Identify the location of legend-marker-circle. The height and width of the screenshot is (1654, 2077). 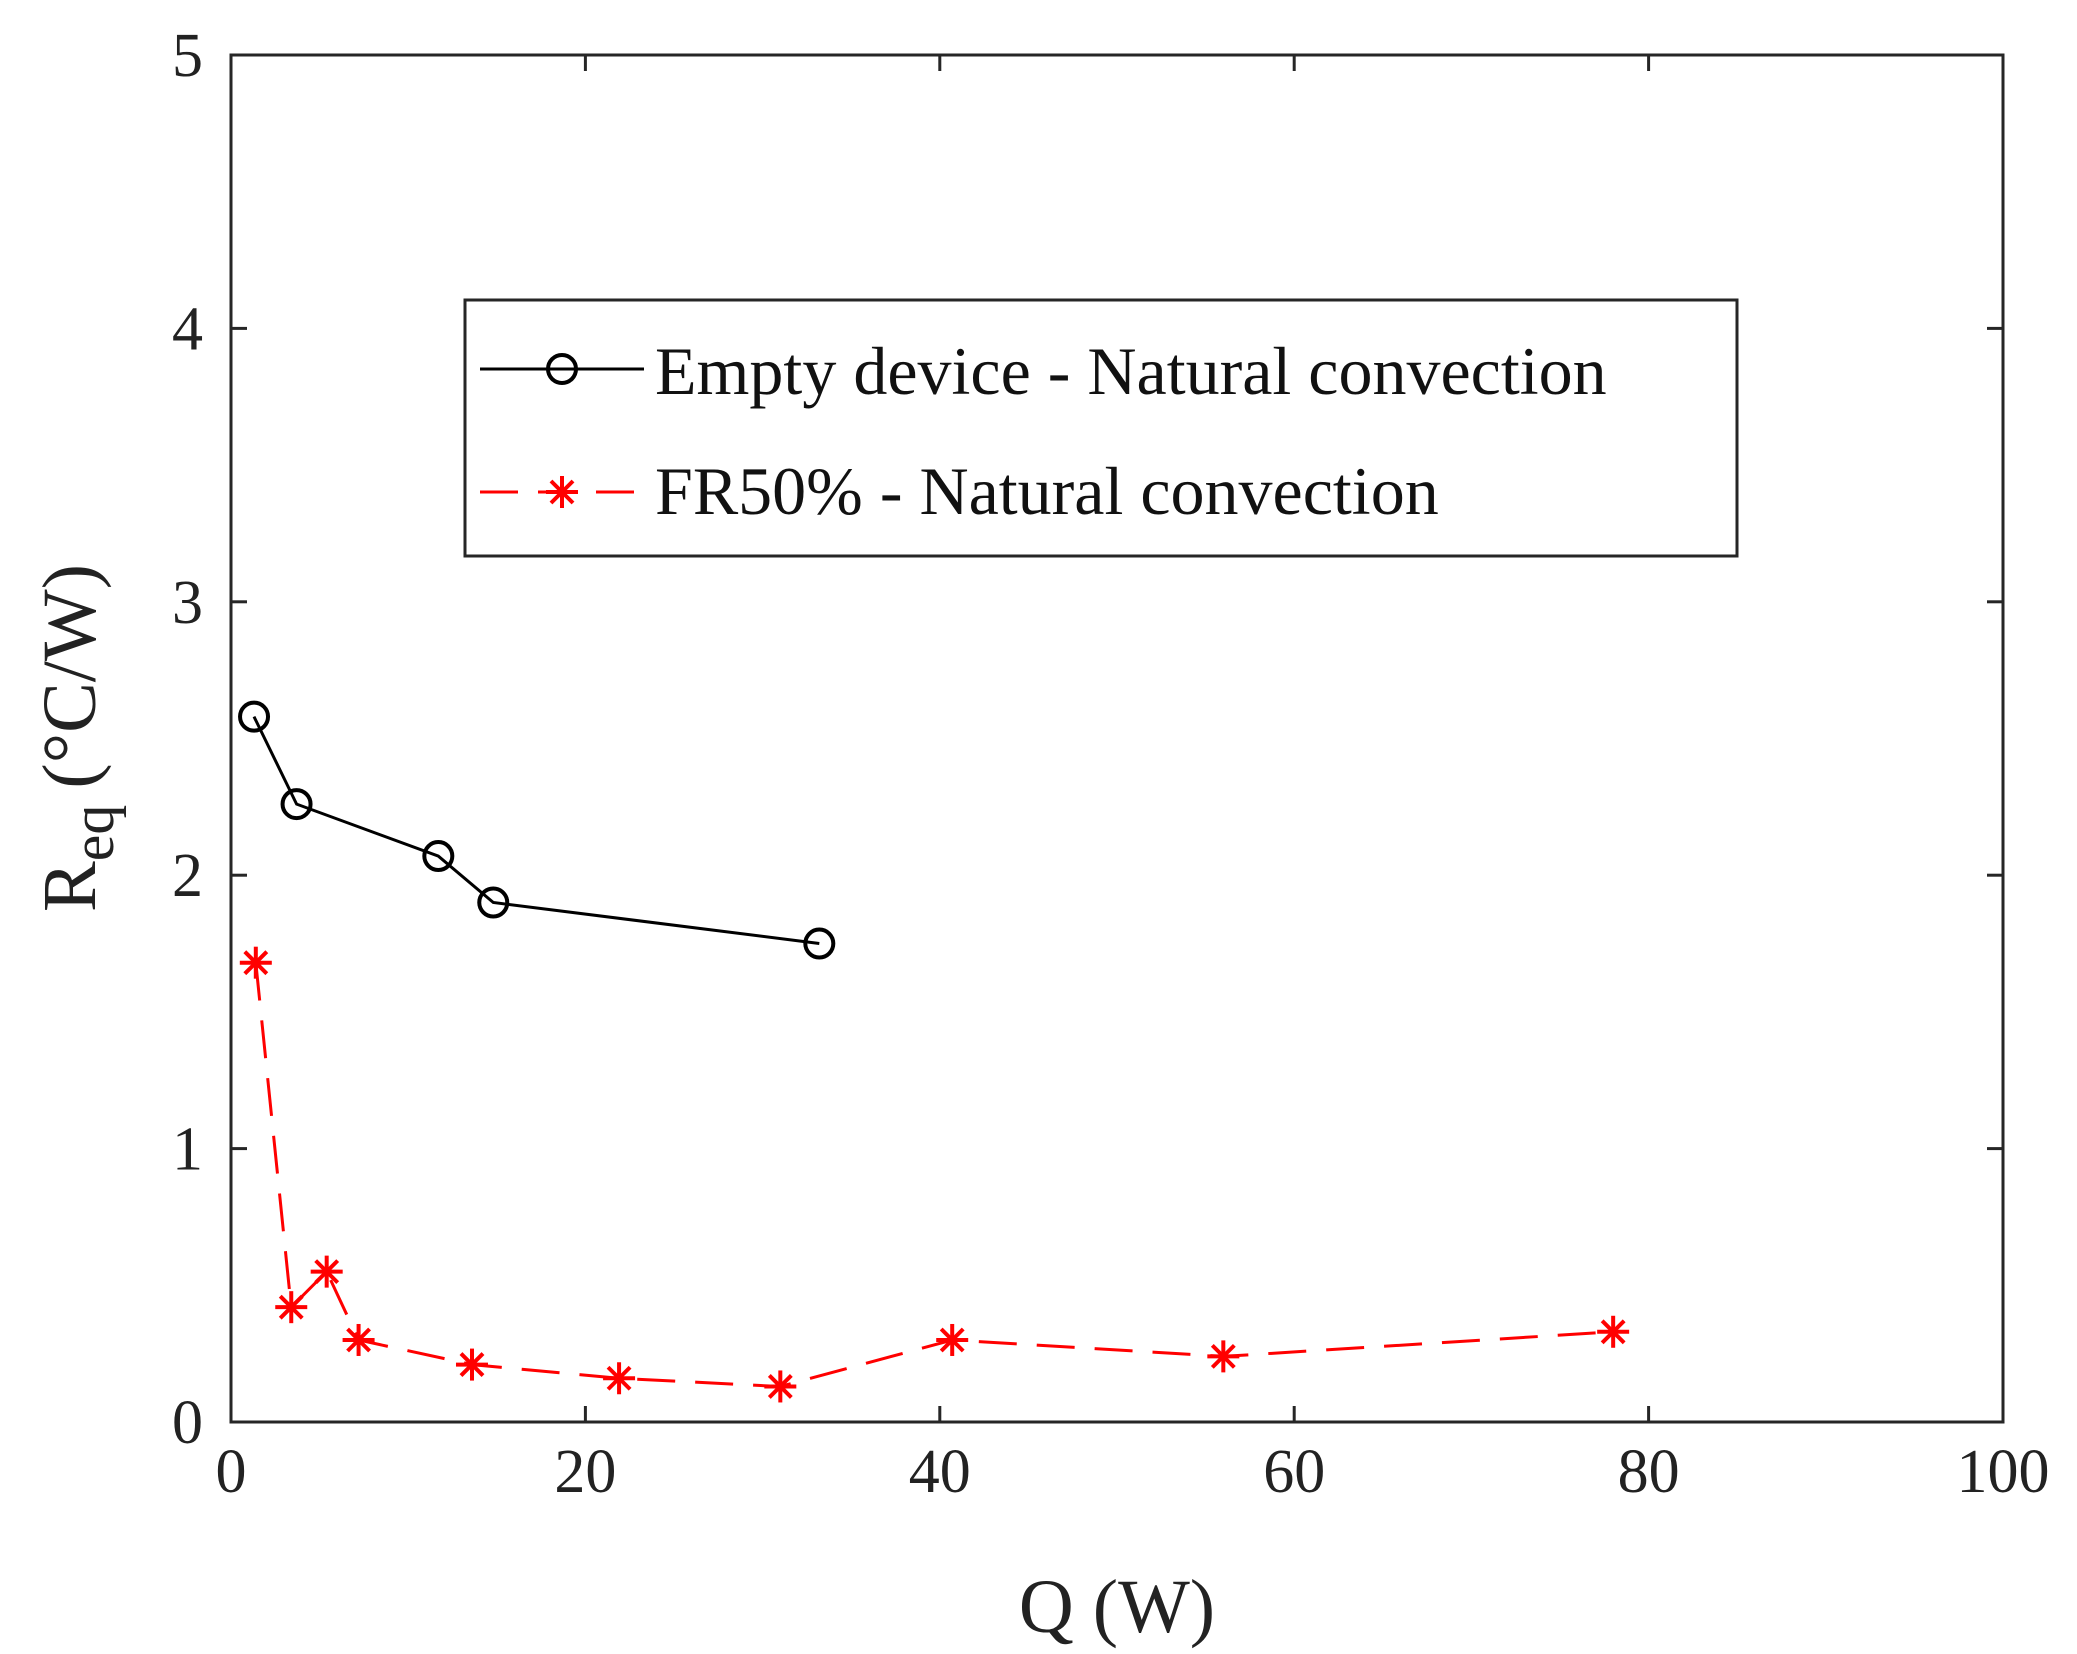
(562, 369).